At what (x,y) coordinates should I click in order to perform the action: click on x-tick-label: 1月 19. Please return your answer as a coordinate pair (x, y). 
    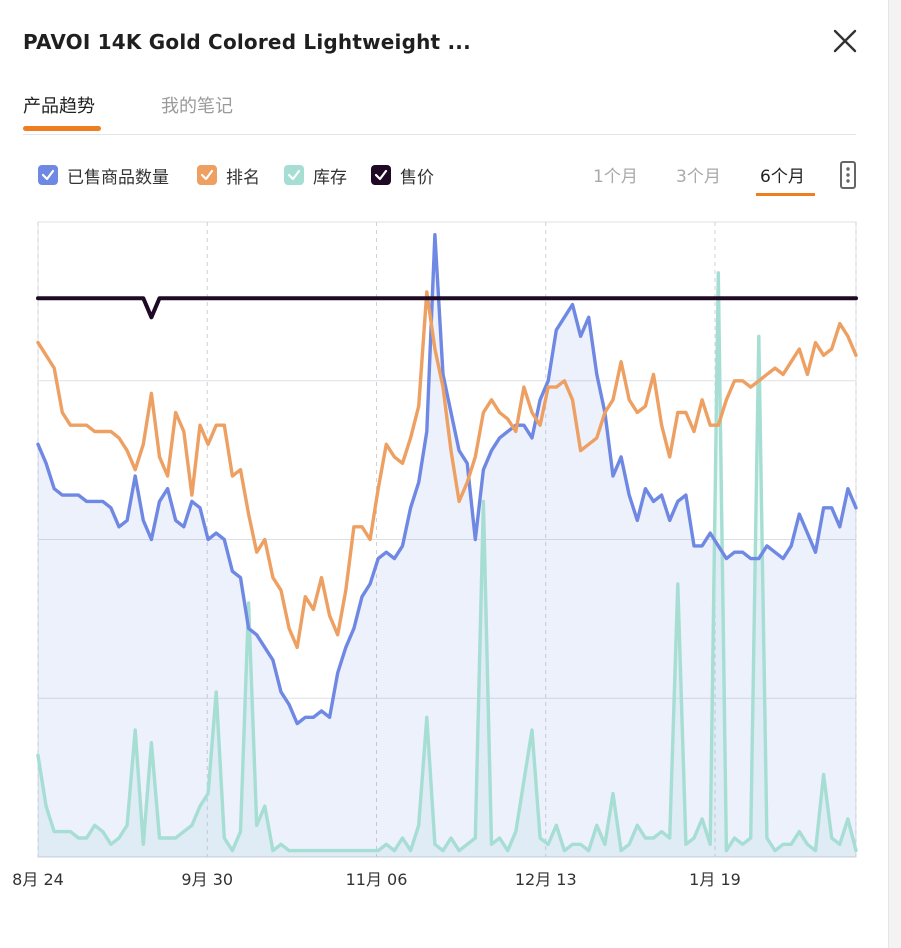
    Looking at the image, I should click on (715, 879).